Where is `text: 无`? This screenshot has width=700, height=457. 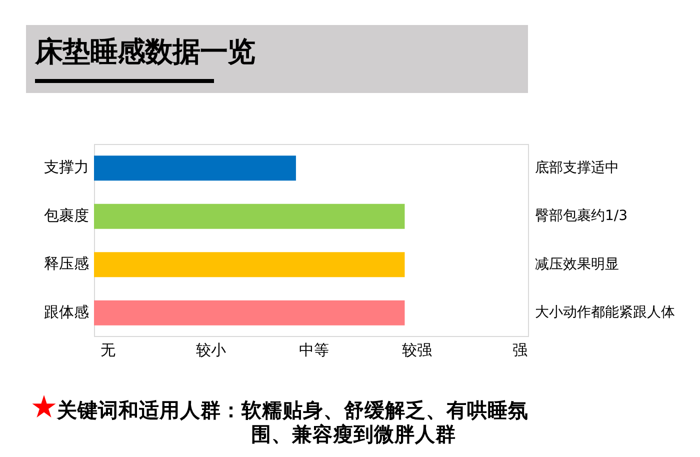
text: 无 is located at coordinates (108, 350).